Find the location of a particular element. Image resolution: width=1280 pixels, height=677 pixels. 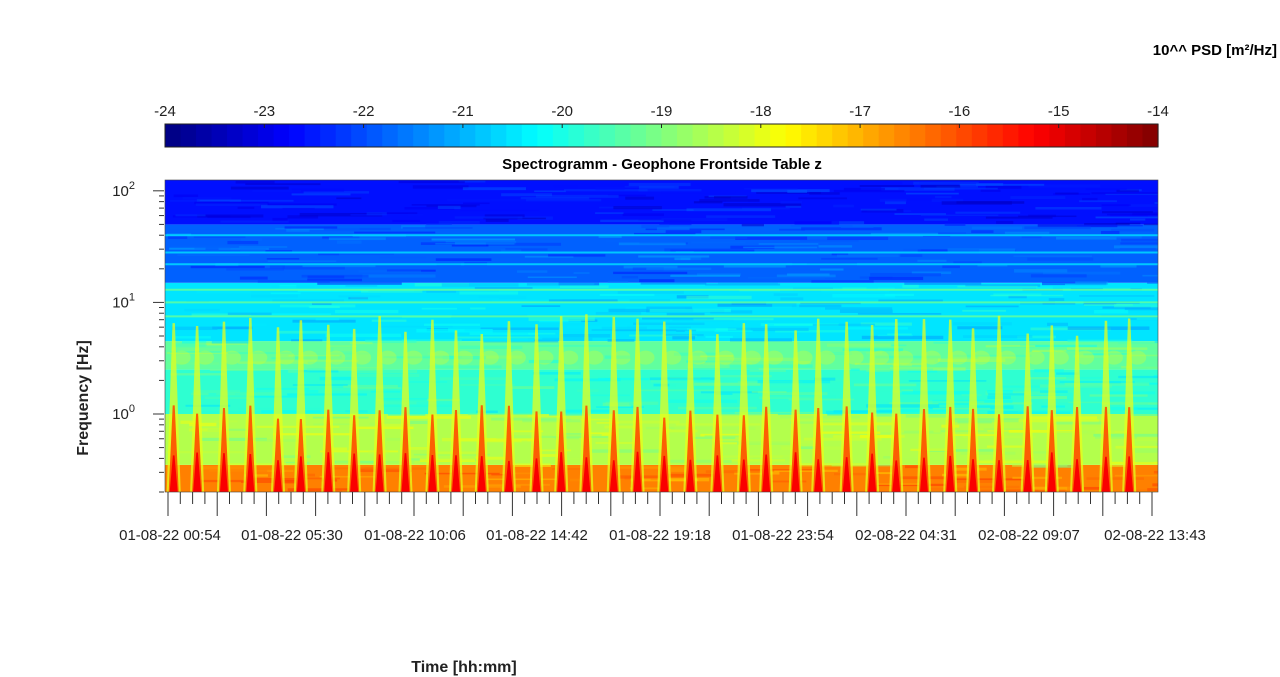

x-tick-label: 01-08-22 23:54 is located at coordinates (783, 535).